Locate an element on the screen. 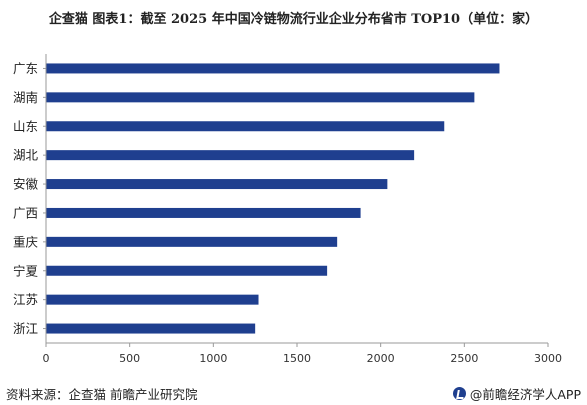 The height and width of the screenshot is (405, 587). category-label-4: 安徽 is located at coordinates (26, 184).